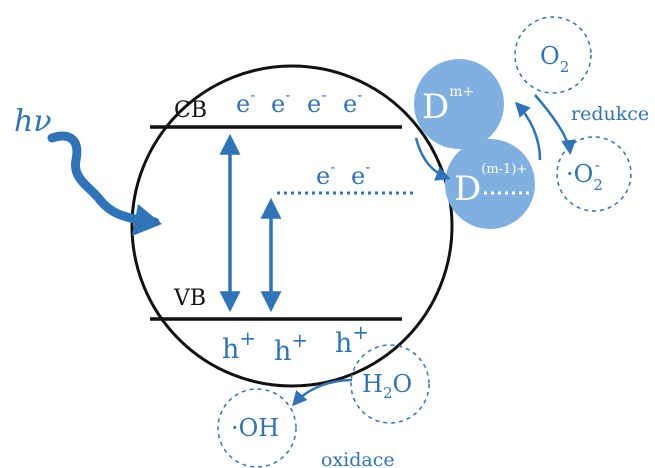  I want to click on reduction-arrow, so click(555, 124).